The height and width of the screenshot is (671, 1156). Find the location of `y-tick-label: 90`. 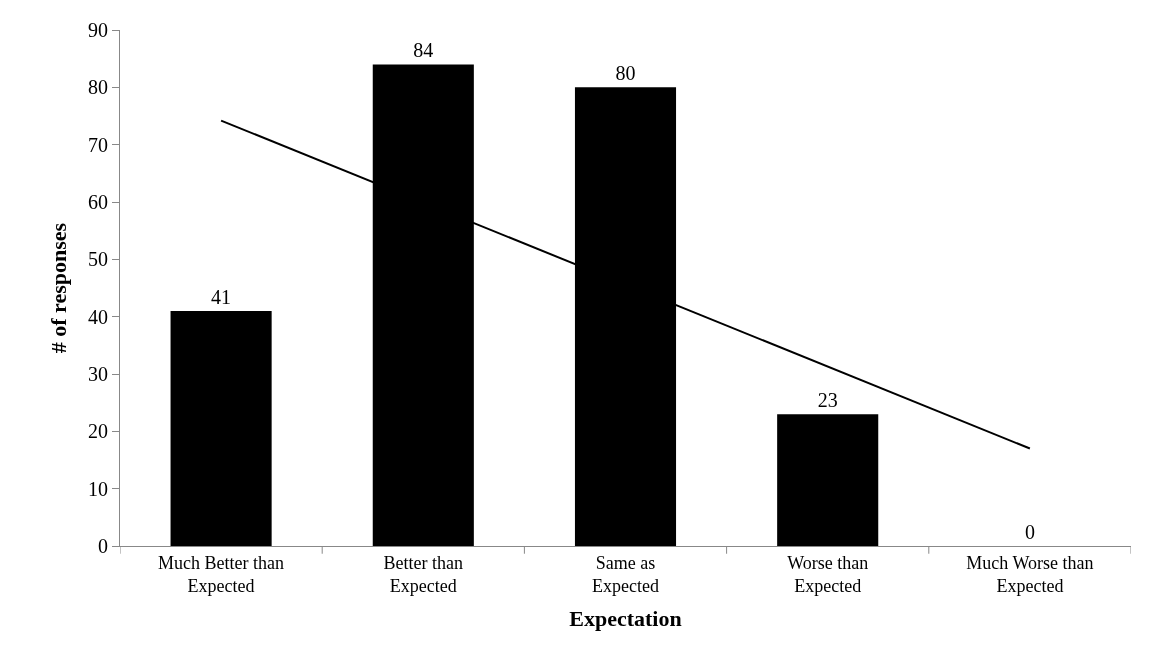

y-tick-label: 90 is located at coordinates (98, 30).